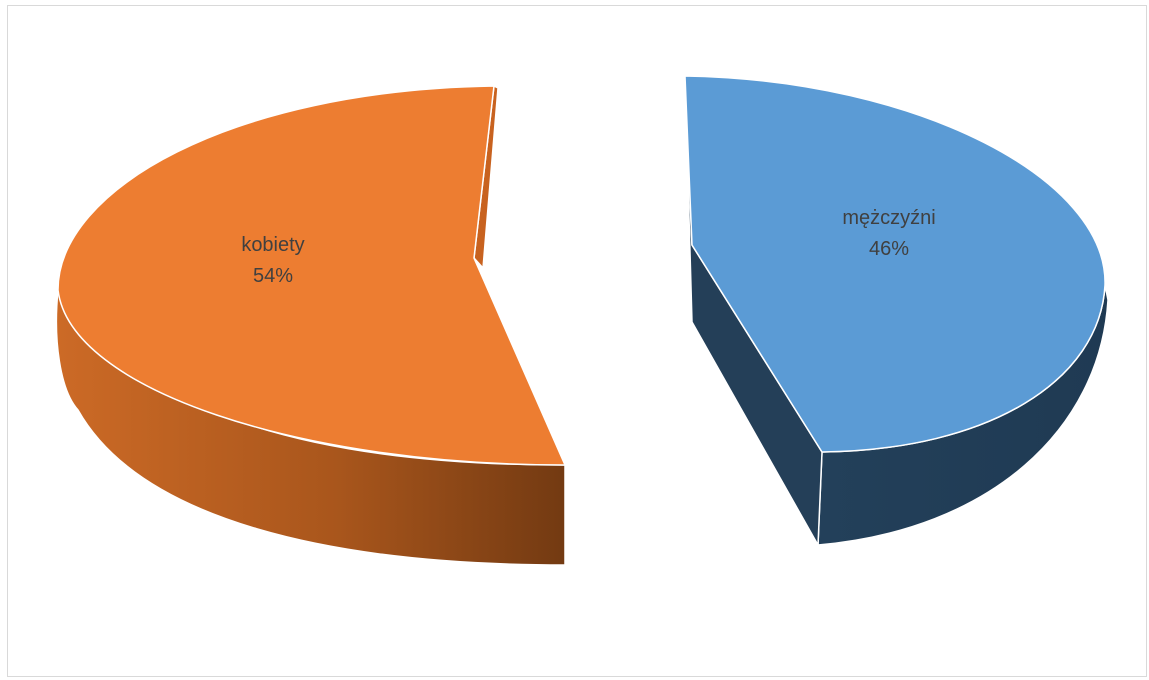 The height and width of the screenshot is (680, 1149). What do you see at coordinates (889, 249) in the screenshot?
I see `data-label-mezczyzni-percent: 46%` at bounding box center [889, 249].